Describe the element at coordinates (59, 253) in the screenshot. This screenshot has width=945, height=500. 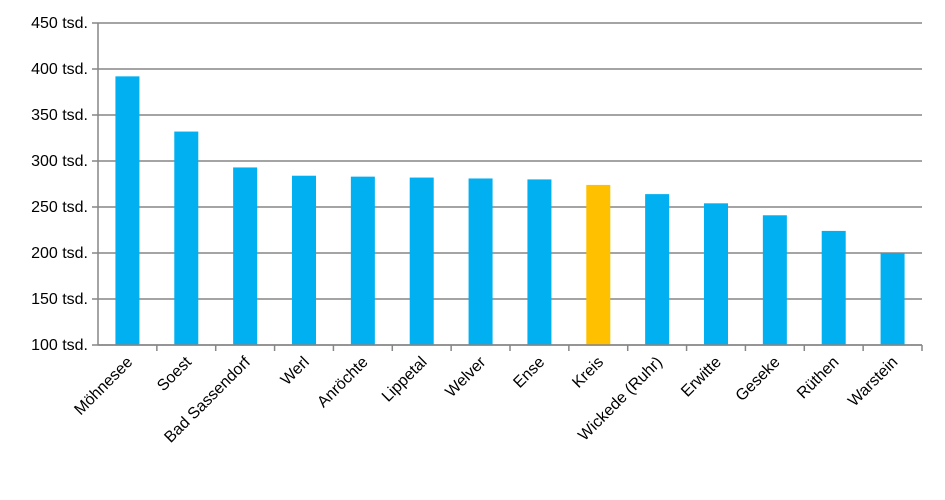
I see `y-tick-label: 200 tsd.` at that location.